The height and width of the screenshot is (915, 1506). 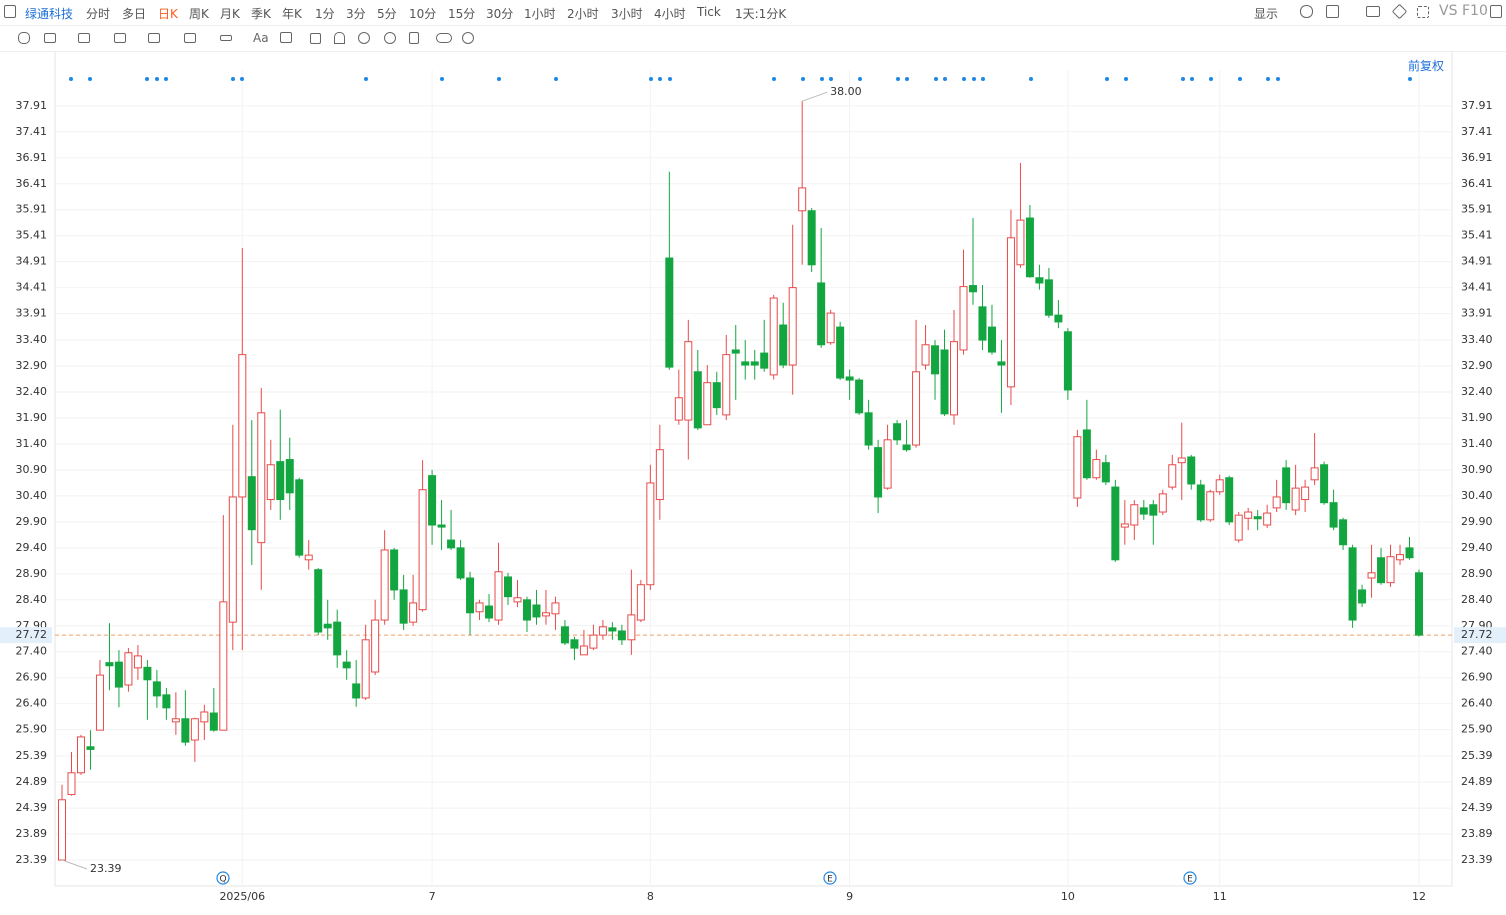 What do you see at coordinates (1477, 313) in the screenshot?
I see `y-tick-label-right: 33.91` at bounding box center [1477, 313].